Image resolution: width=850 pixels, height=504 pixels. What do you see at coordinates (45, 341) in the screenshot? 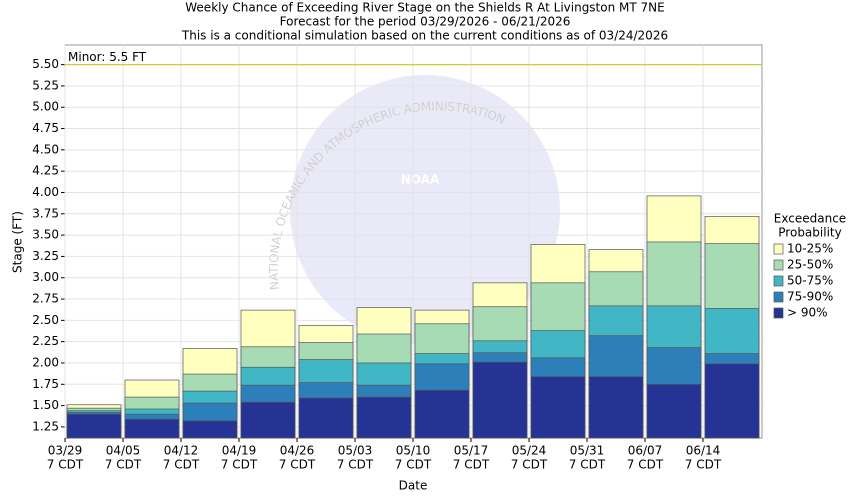
I see `y-tick-label: 2.25` at bounding box center [45, 341].